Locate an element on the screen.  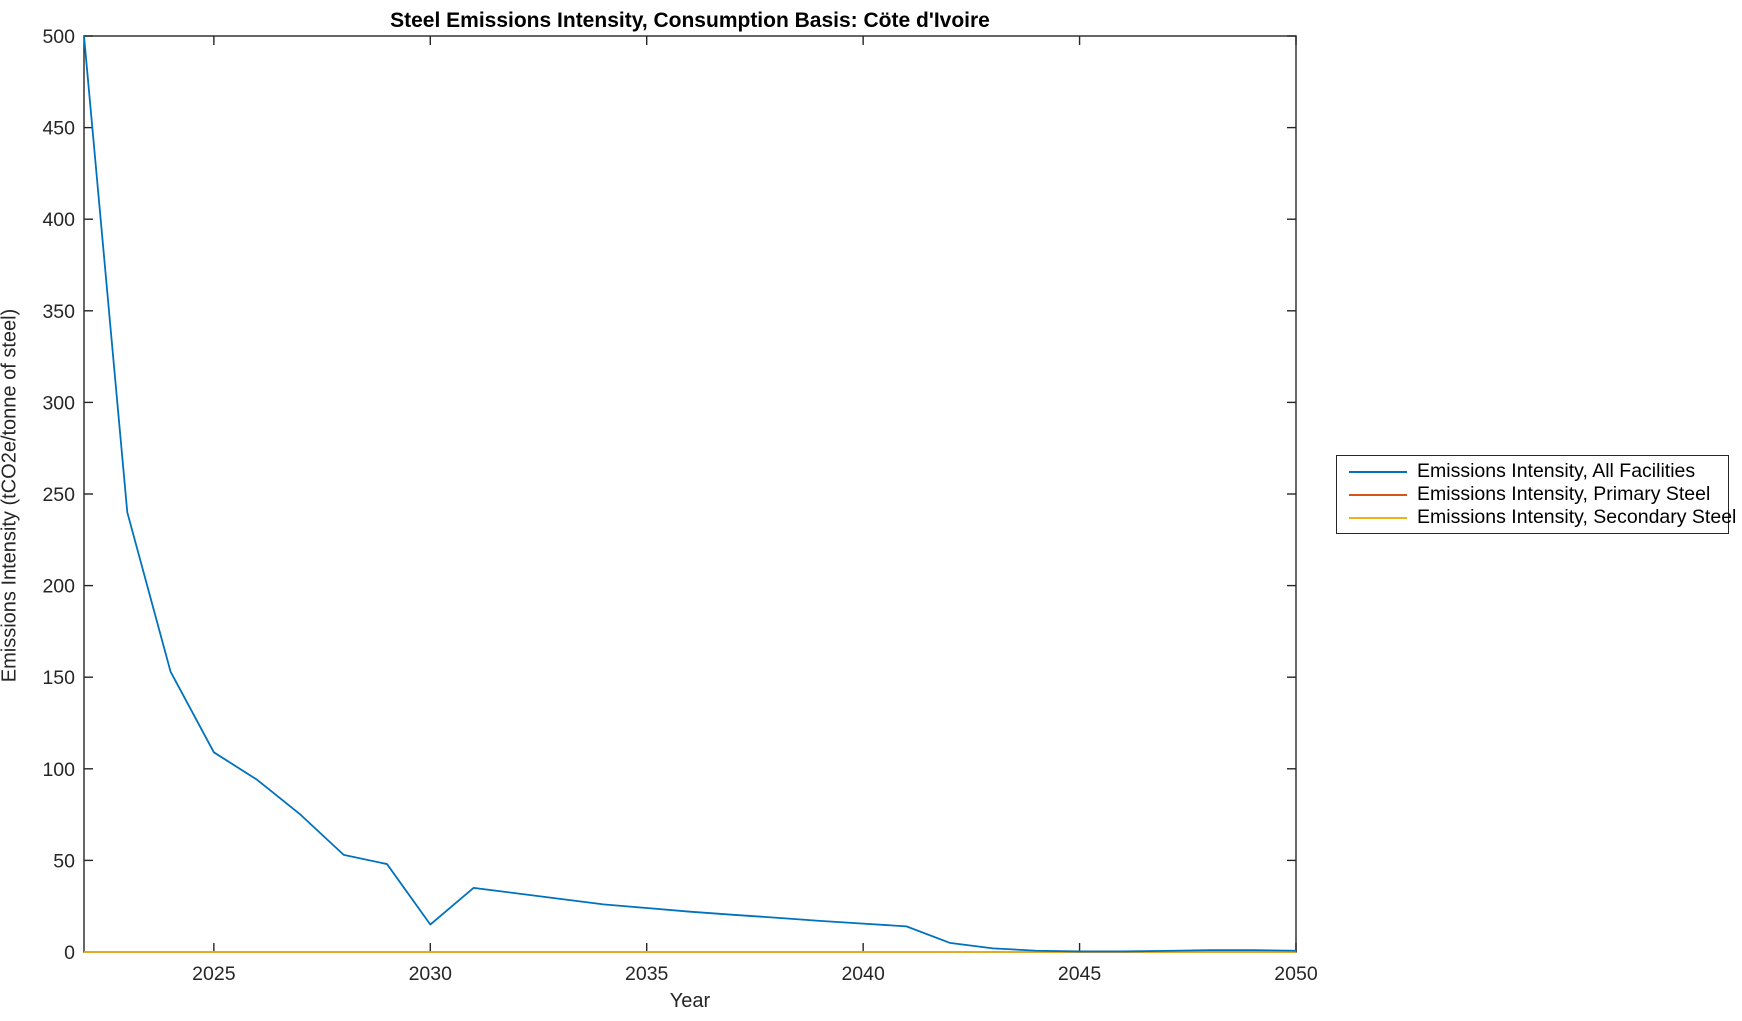
y-tick-label: 200 is located at coordinates (58, 587).